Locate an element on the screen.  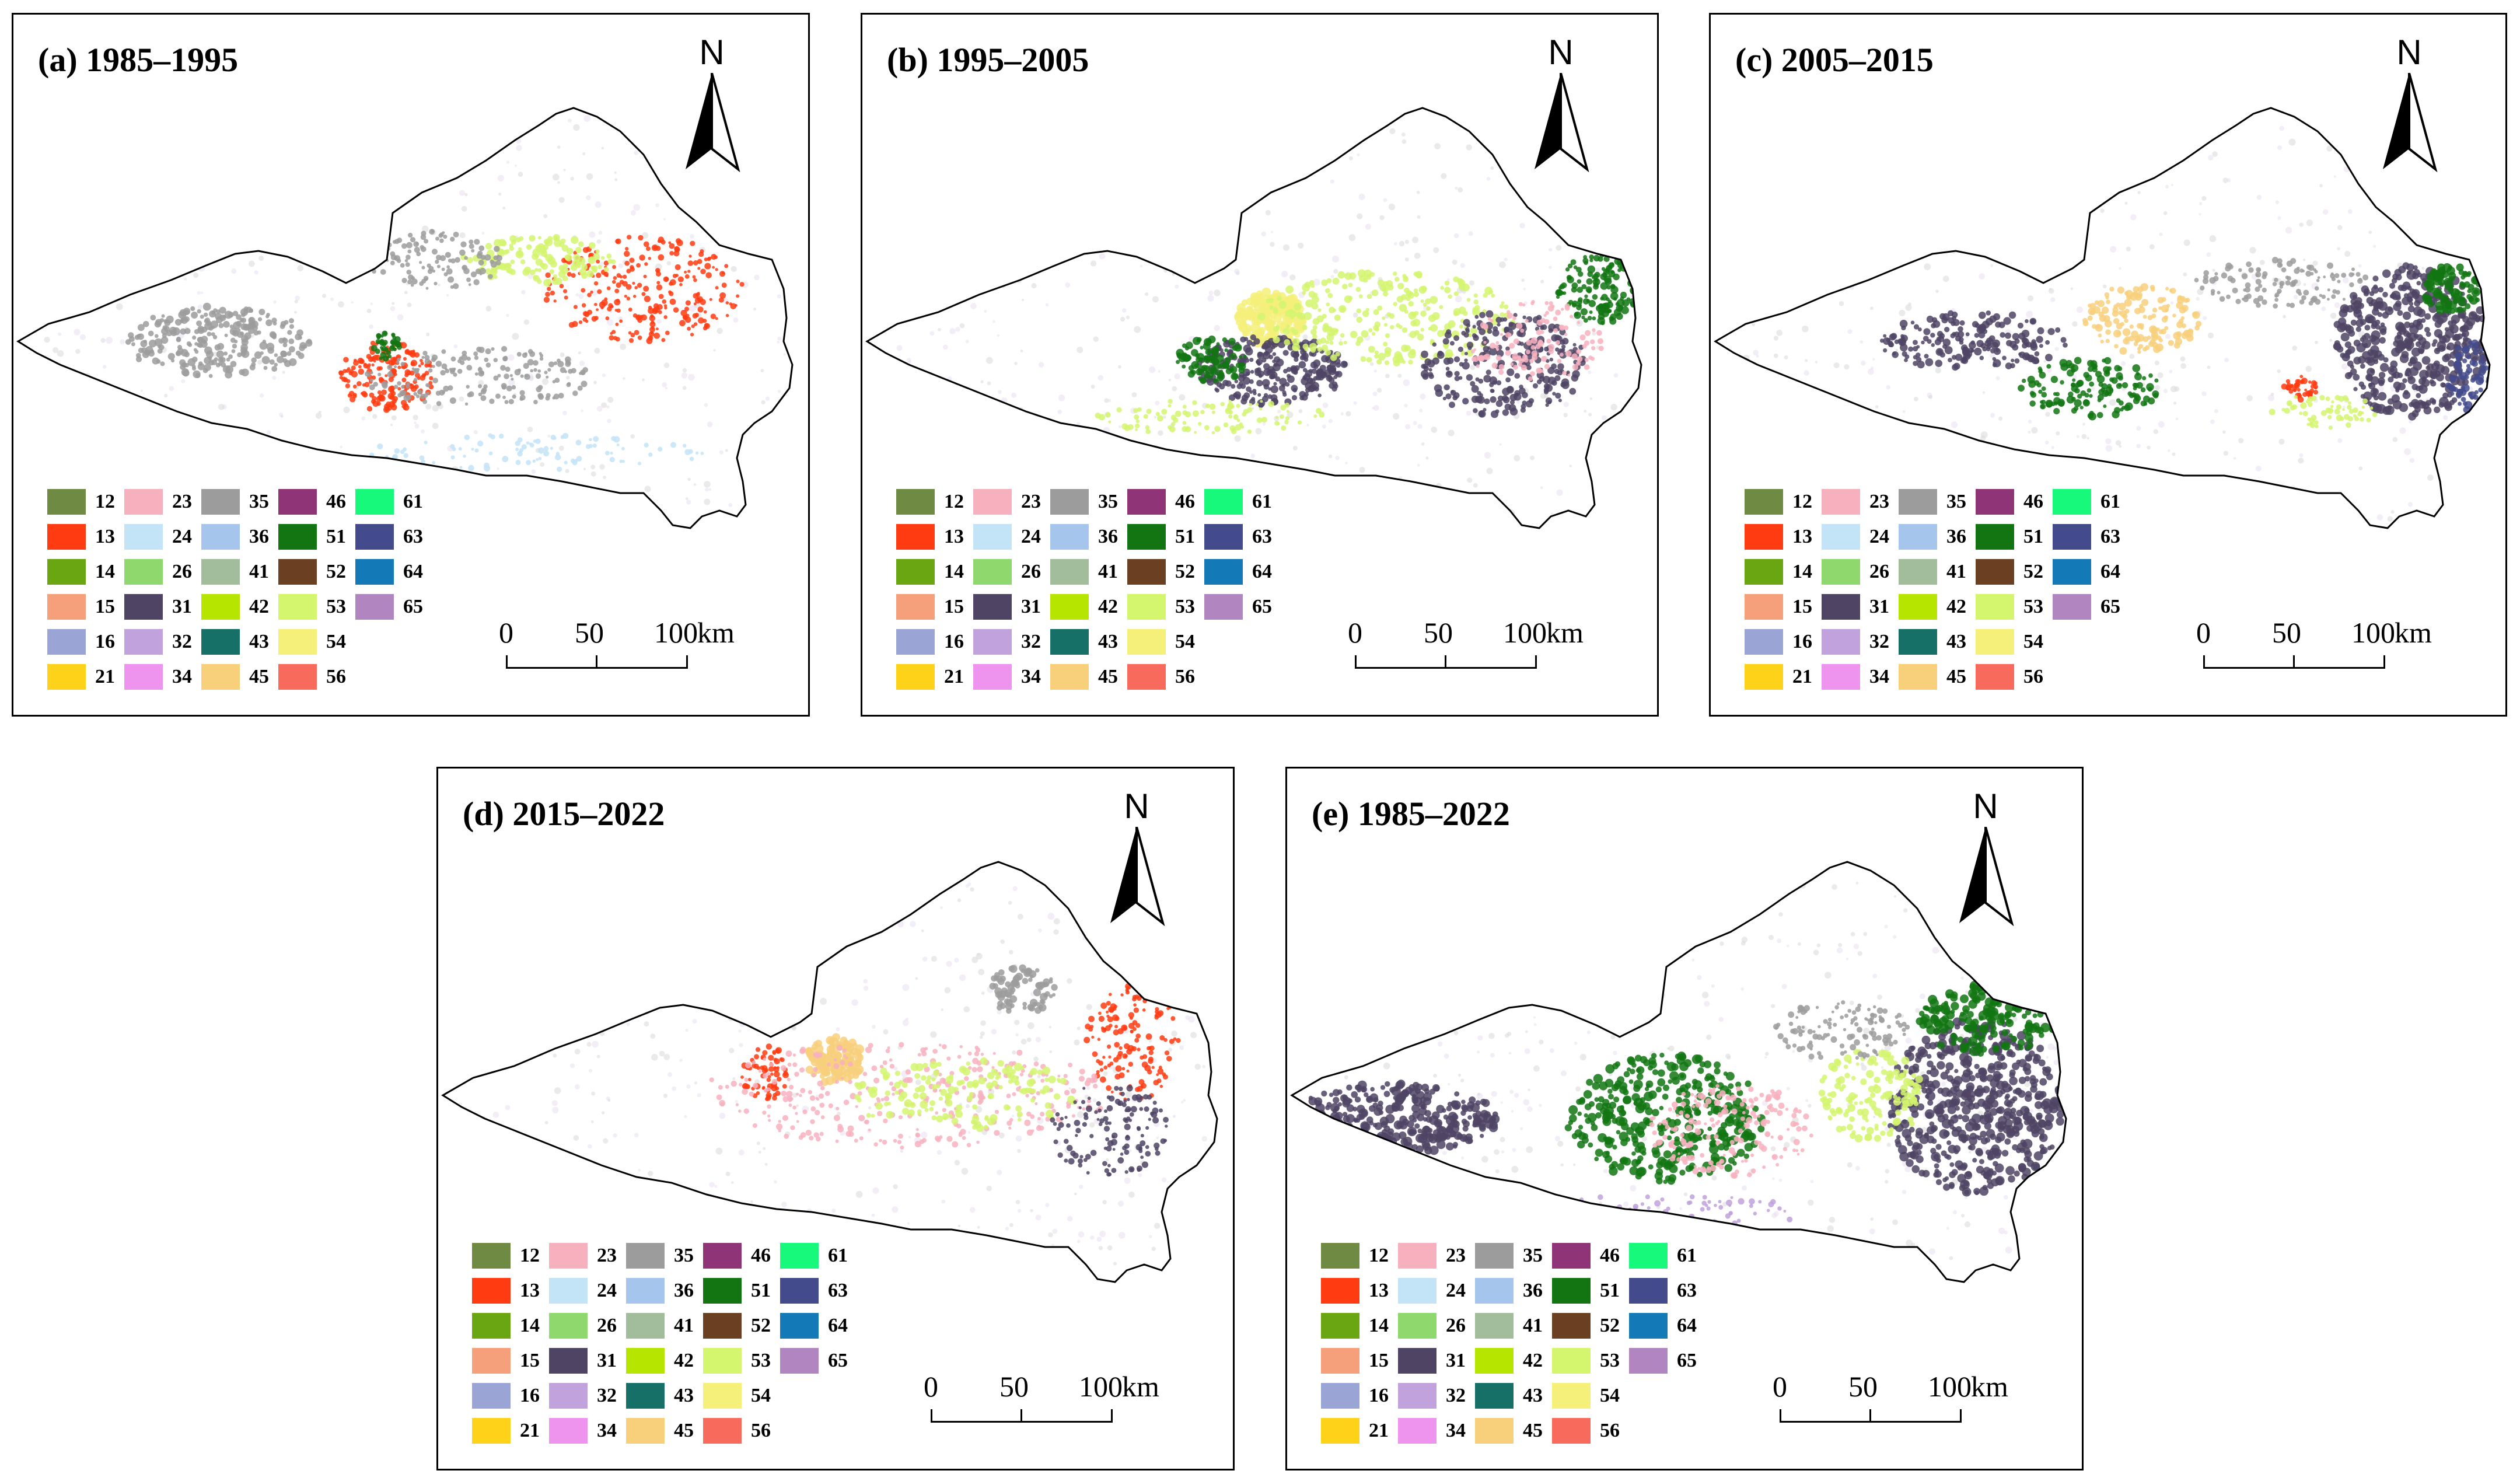
legend-label: 36 is located at coordinates (1108, 536).